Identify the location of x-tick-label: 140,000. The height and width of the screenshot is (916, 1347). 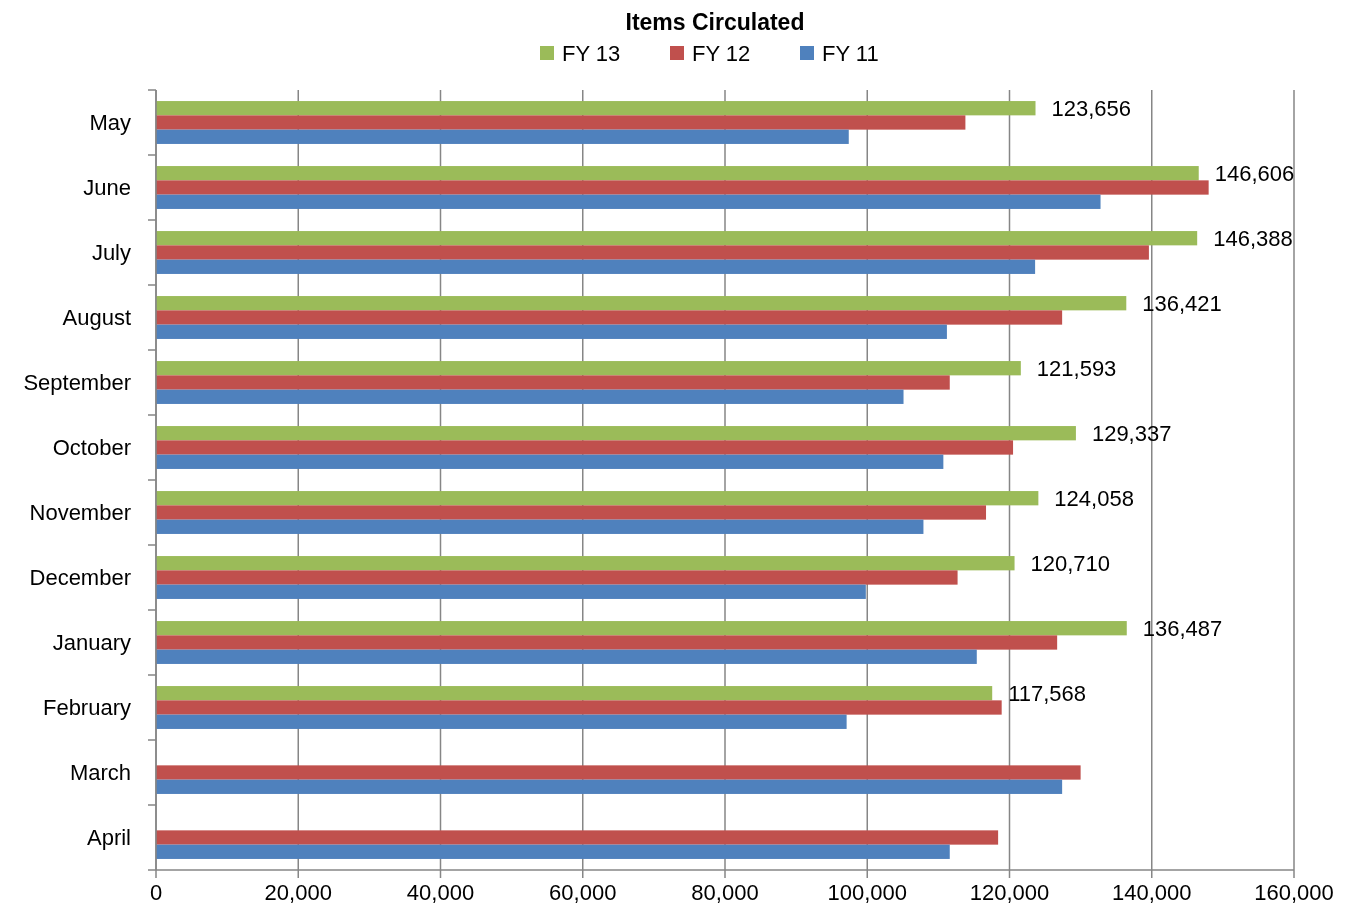
(1151, 892).